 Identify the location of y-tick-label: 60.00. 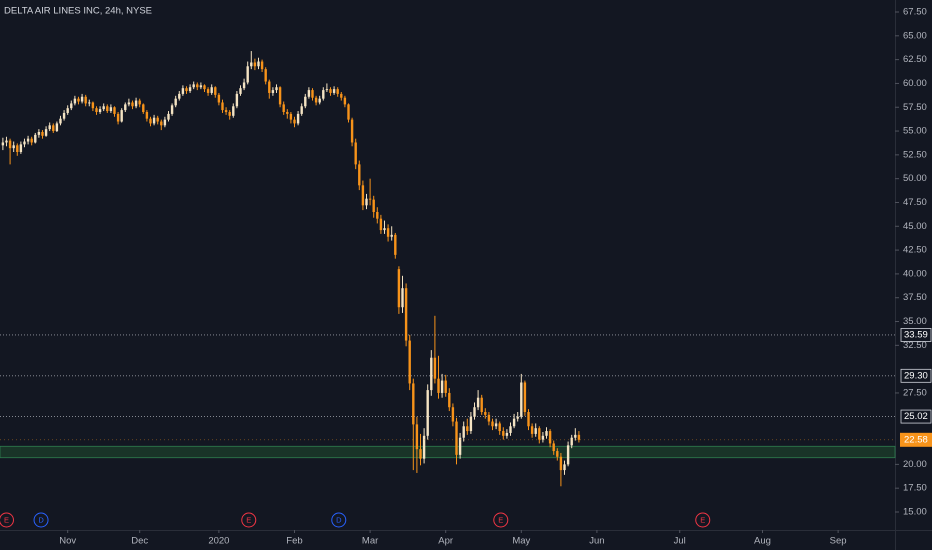
(915, 83).